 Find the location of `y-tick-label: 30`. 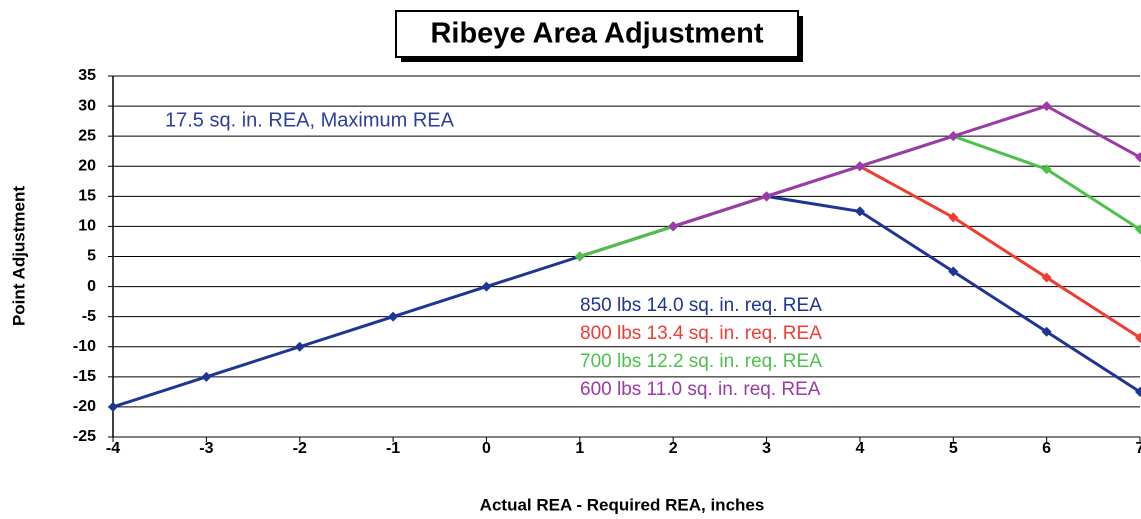

y-tick-label: 30 is located at coordinates (87, 105).